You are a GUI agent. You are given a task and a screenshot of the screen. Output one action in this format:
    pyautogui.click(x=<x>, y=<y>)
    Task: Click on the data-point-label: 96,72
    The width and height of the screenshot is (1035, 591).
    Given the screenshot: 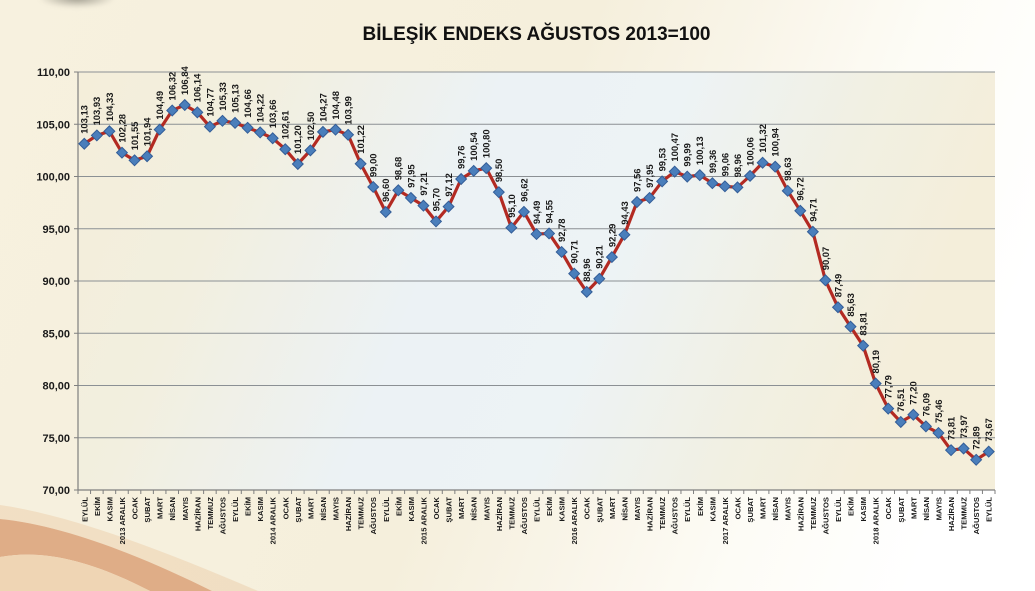 What is the action you would take?
    pyautogui.click(x=800, y=188)
    